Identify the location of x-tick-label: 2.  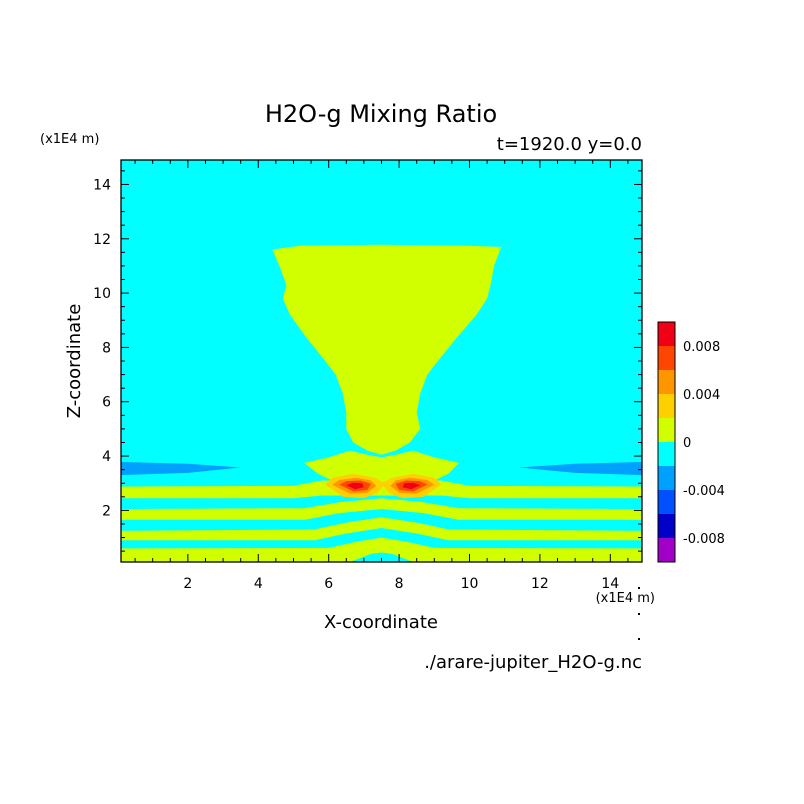
(187, 584).